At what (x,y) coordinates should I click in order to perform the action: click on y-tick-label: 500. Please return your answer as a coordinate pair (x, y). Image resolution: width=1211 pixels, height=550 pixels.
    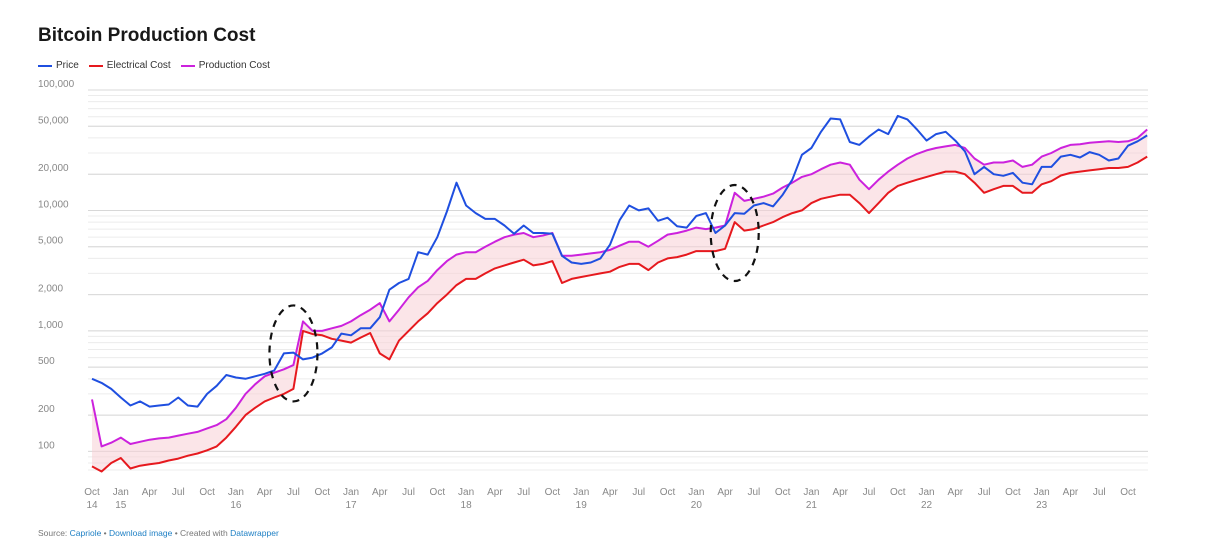
    Looking at the image, I should click on (46, 361).